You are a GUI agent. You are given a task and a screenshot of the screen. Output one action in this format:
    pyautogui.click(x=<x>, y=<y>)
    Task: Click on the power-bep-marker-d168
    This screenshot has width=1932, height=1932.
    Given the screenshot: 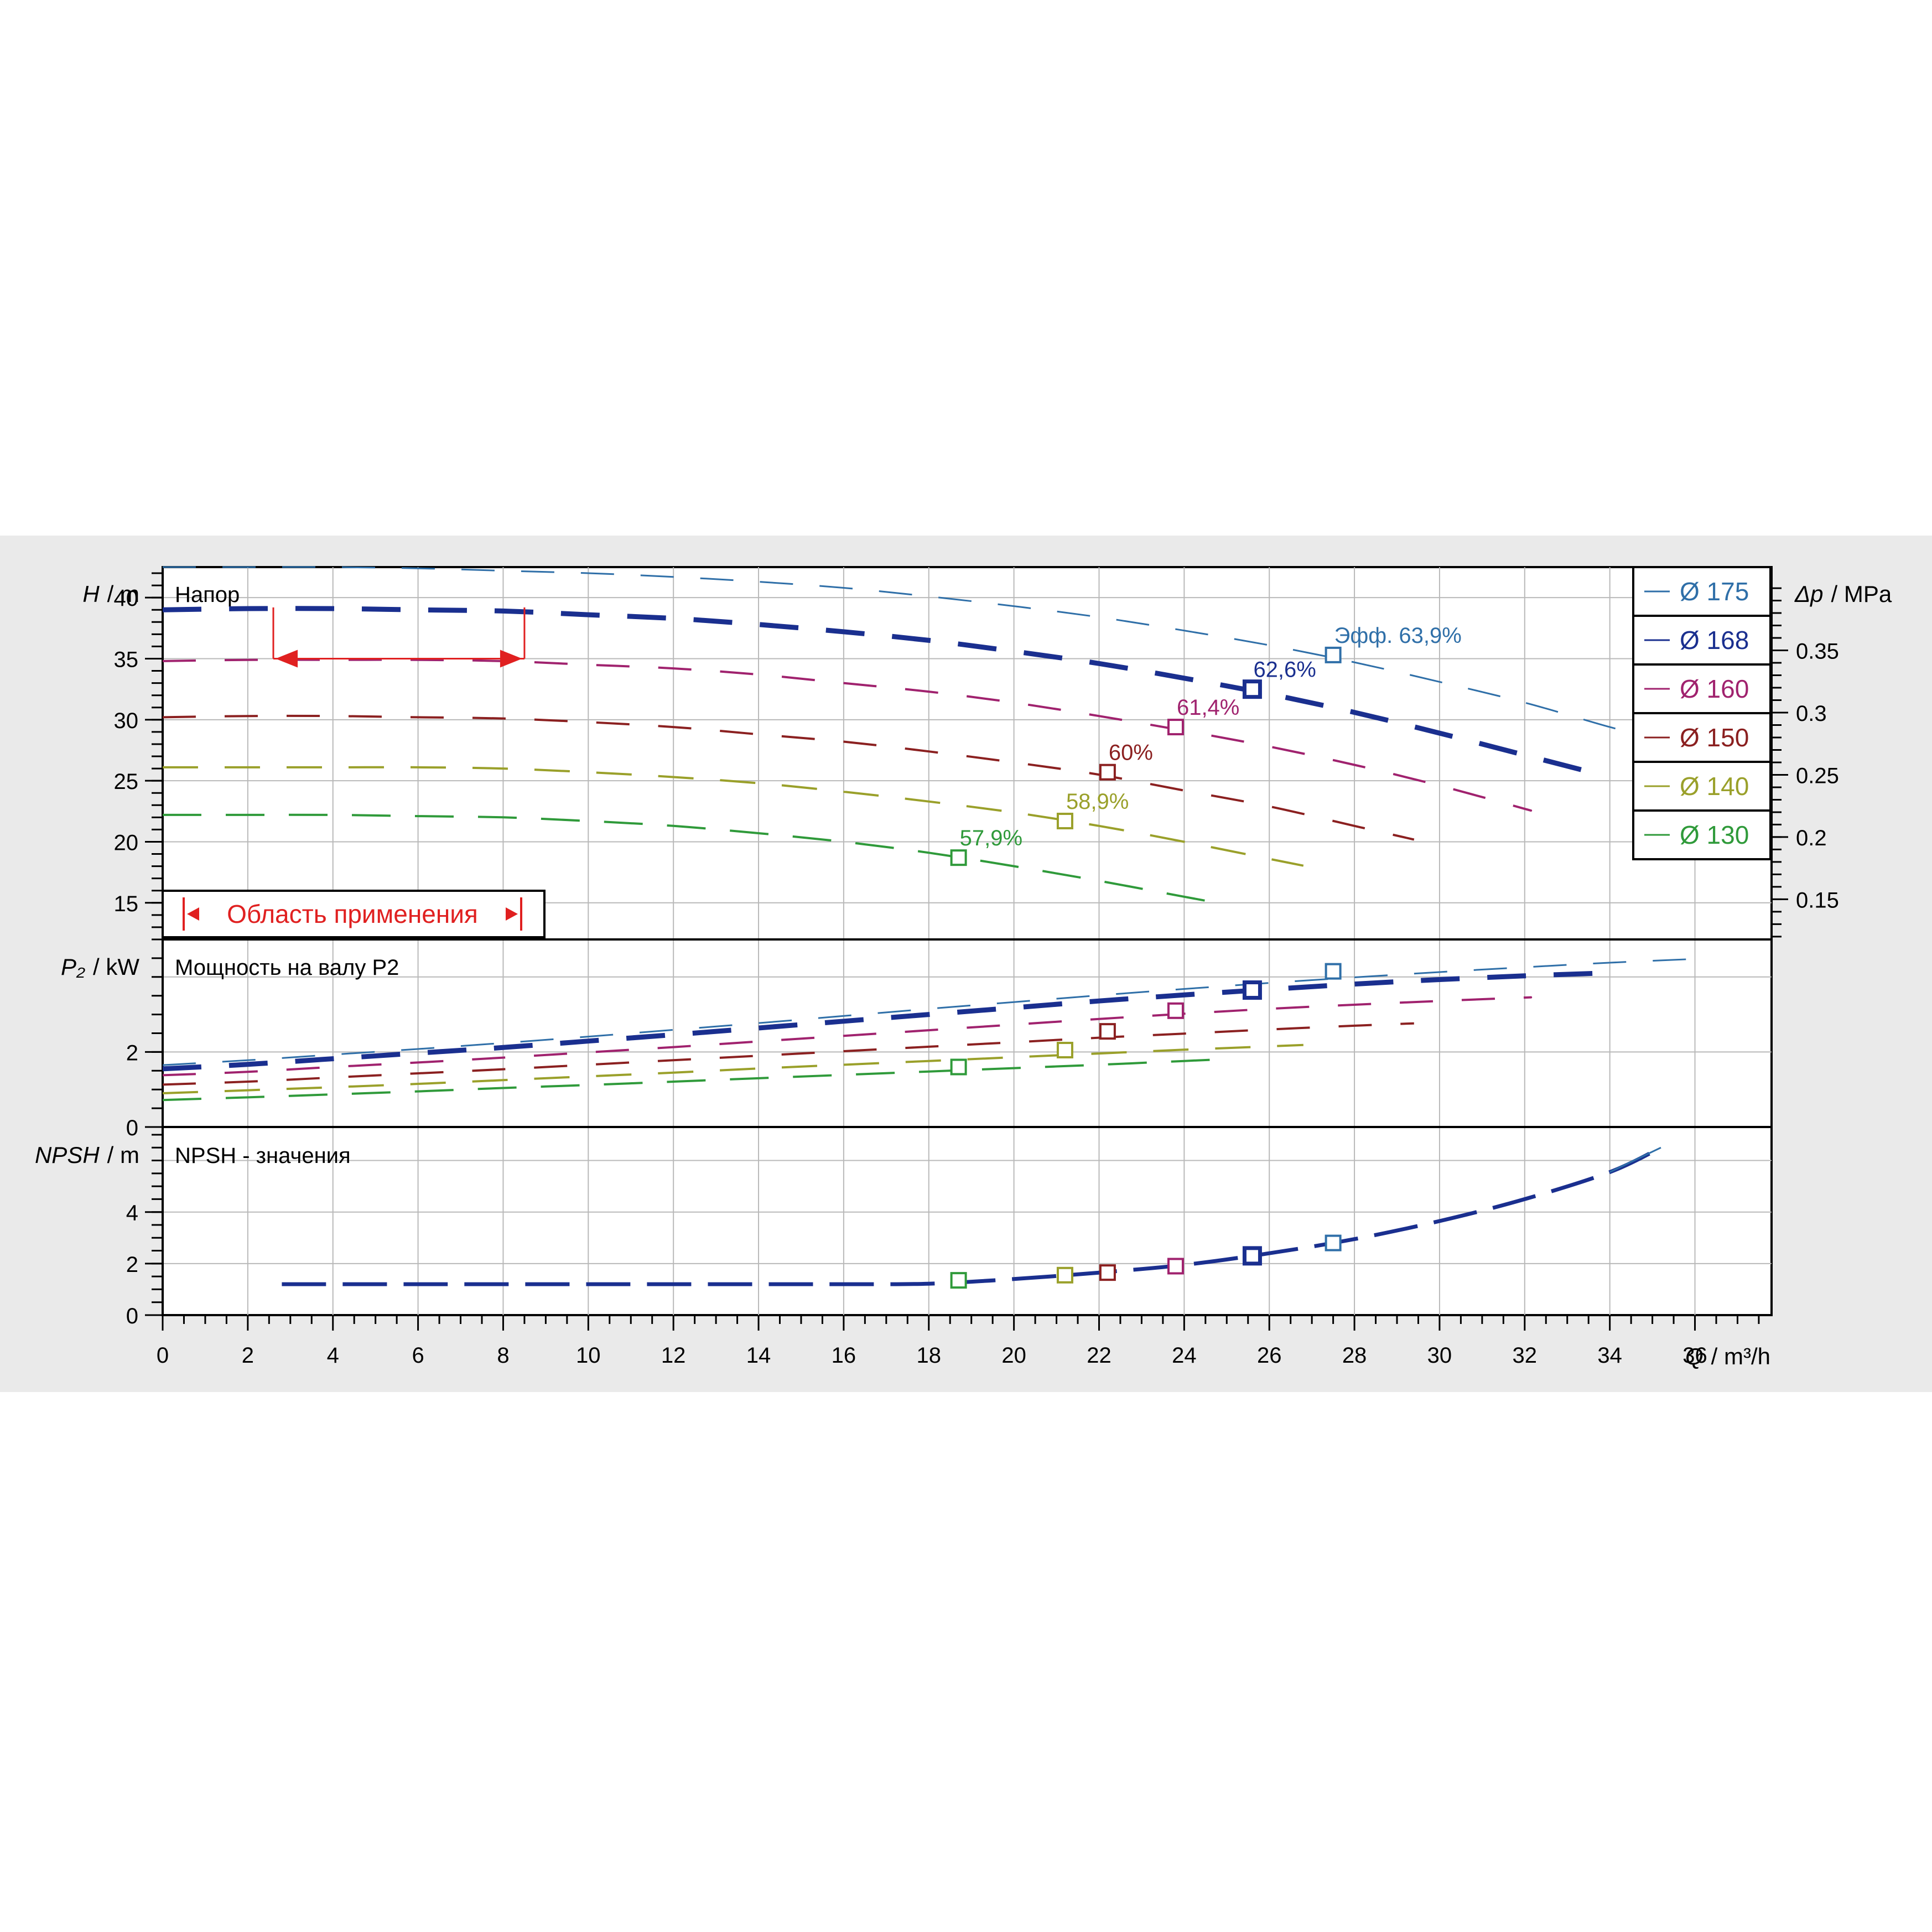 What is the action you would take?
    pyautogui.click(x=1252, y=990)
    